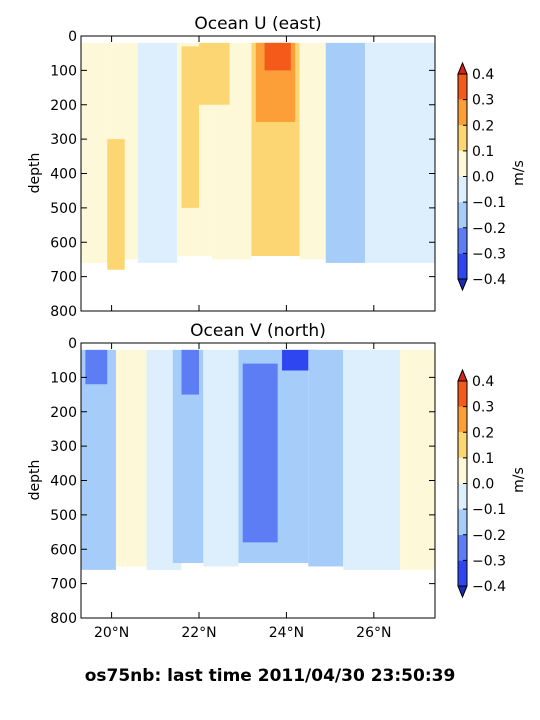 This screenshot has width=540, height=720. I want to click on x-tick-label: 26°N, so click(373, 633).